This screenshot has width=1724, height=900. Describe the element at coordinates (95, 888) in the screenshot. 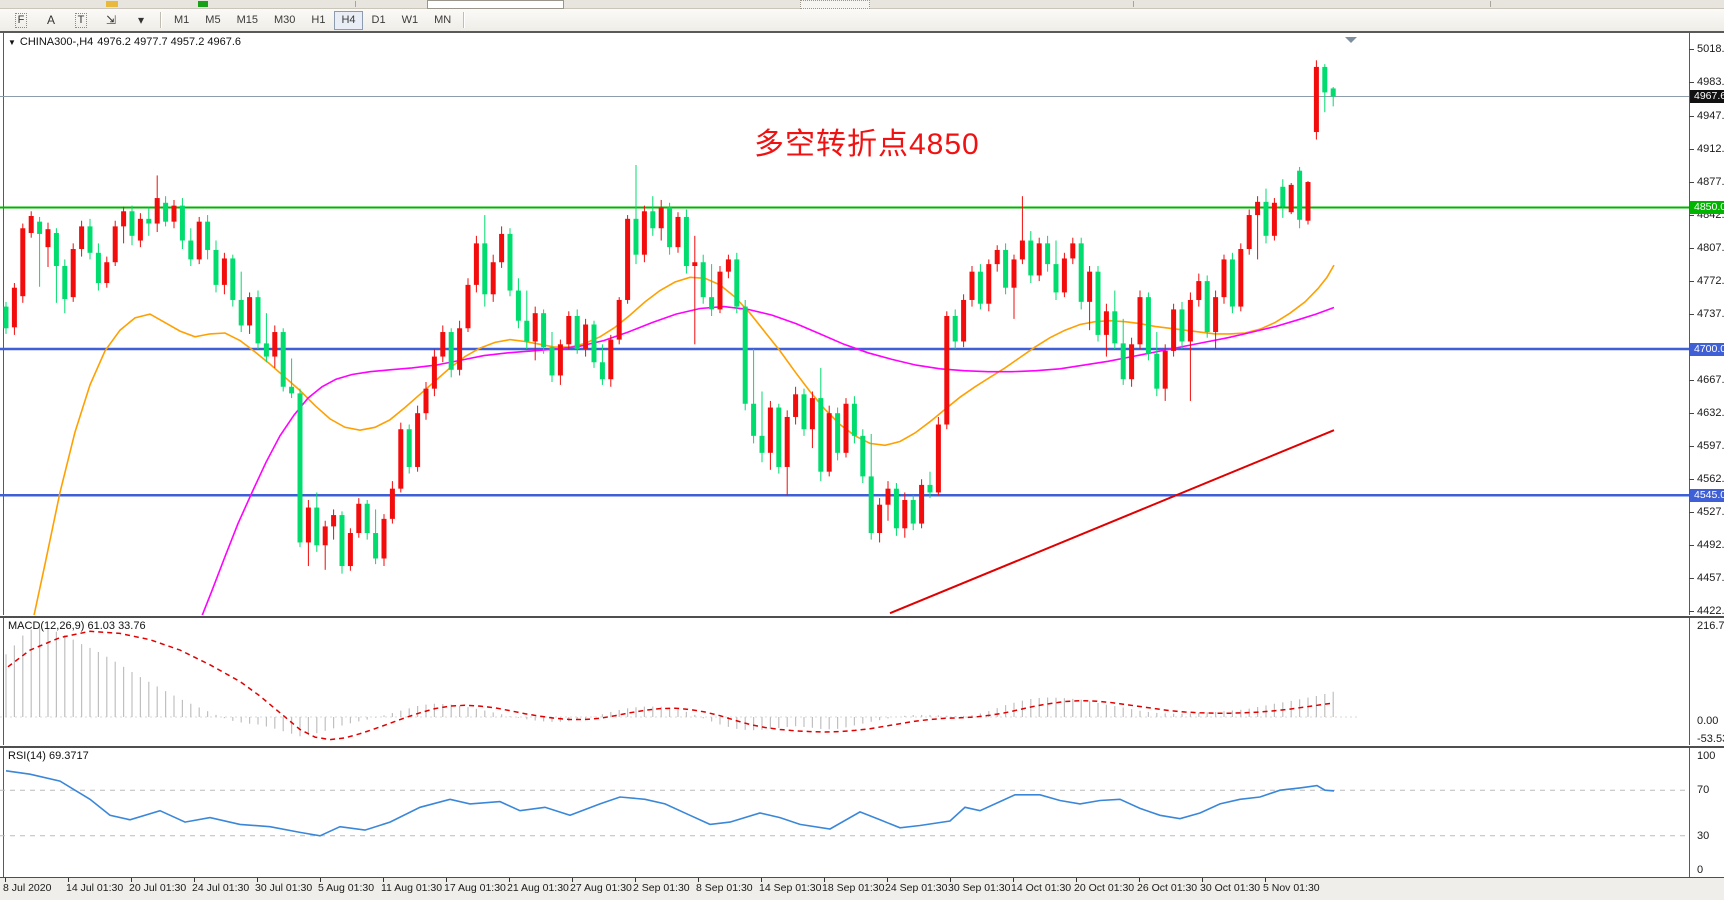

I see `time-tick-label: 14 Jul 01:30` at that location.